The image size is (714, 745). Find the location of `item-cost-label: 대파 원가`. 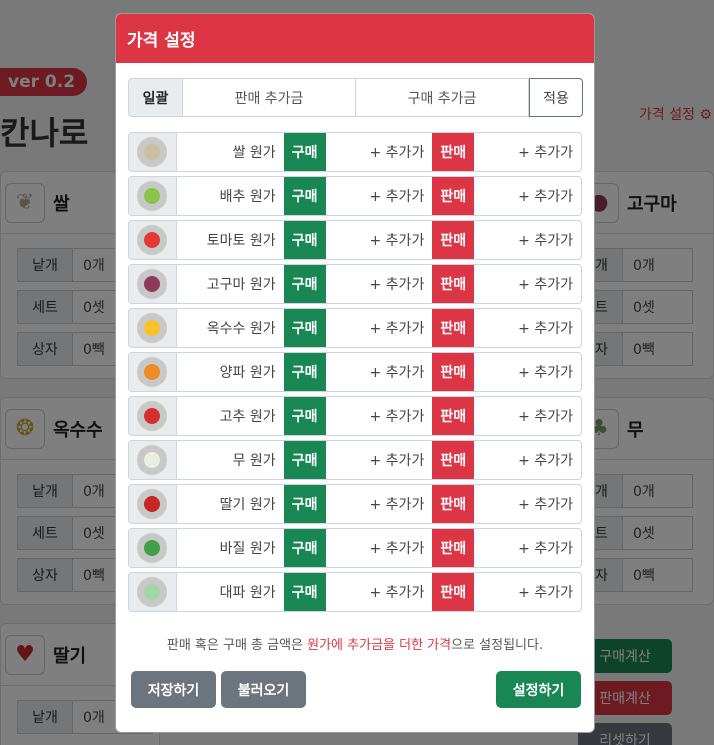

item-cost-label: 대파 원가 is located at coordinates (247, 593).